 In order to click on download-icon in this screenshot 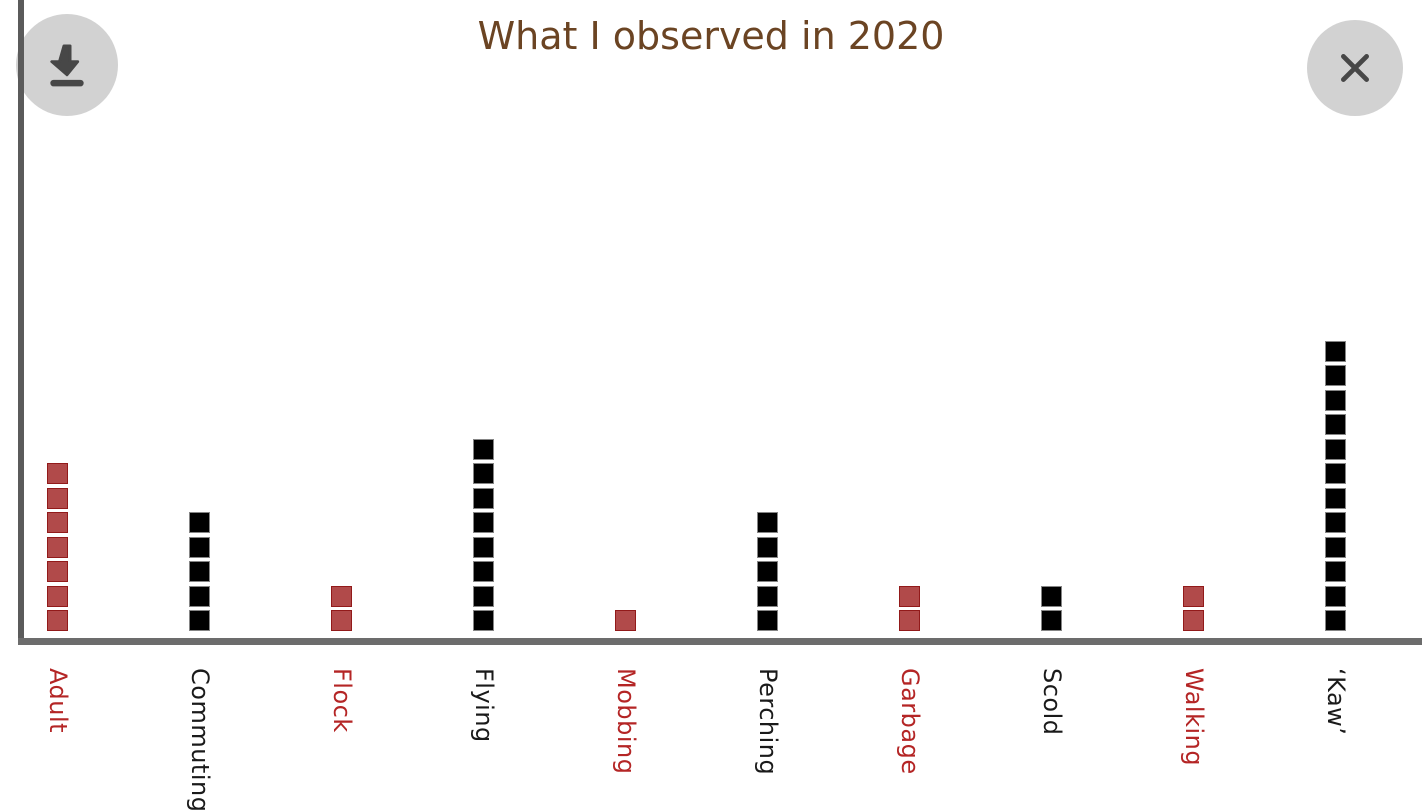, I will do `click(67, 65)`.